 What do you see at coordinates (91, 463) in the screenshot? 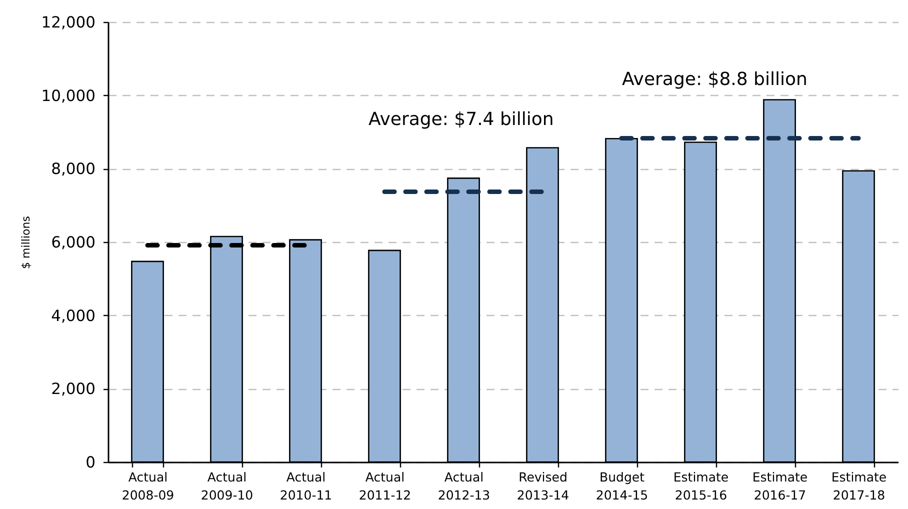
I see `y-tick-label: 0` at bounding box center [91, 463].